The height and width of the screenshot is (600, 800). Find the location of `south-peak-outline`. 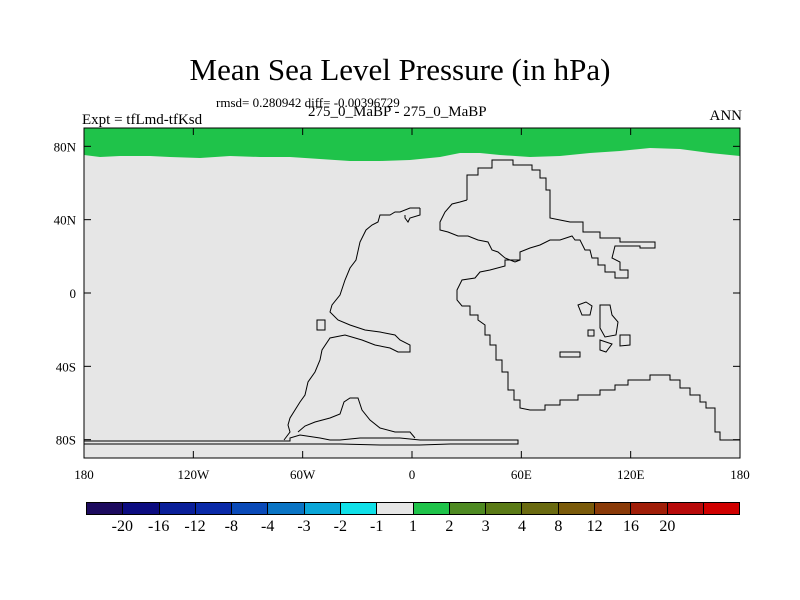

south-peak-outline is located at coordinates (356, 418).